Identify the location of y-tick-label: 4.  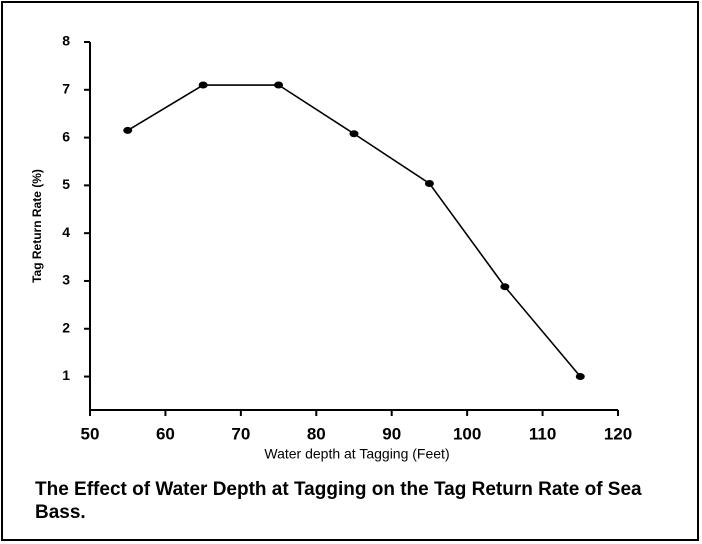
(66, 232).